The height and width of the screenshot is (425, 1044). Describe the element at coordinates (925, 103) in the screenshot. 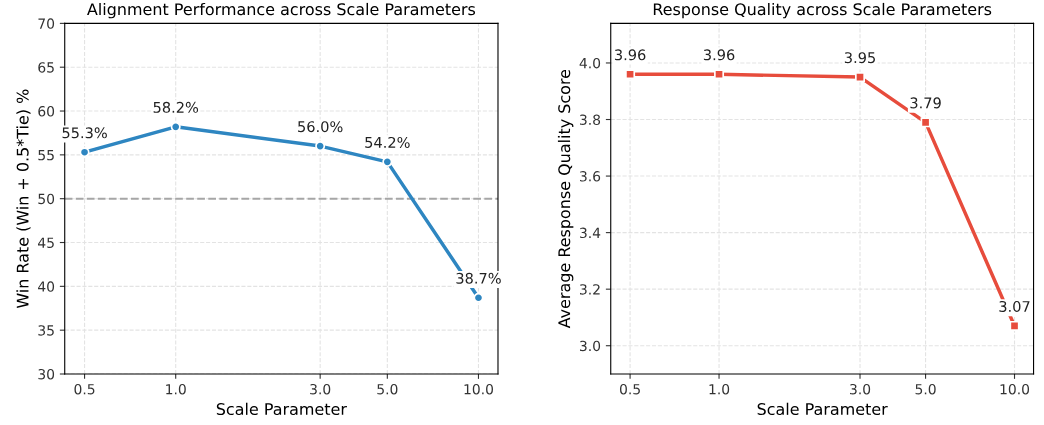

I see `data-label: 3.79` at that location.